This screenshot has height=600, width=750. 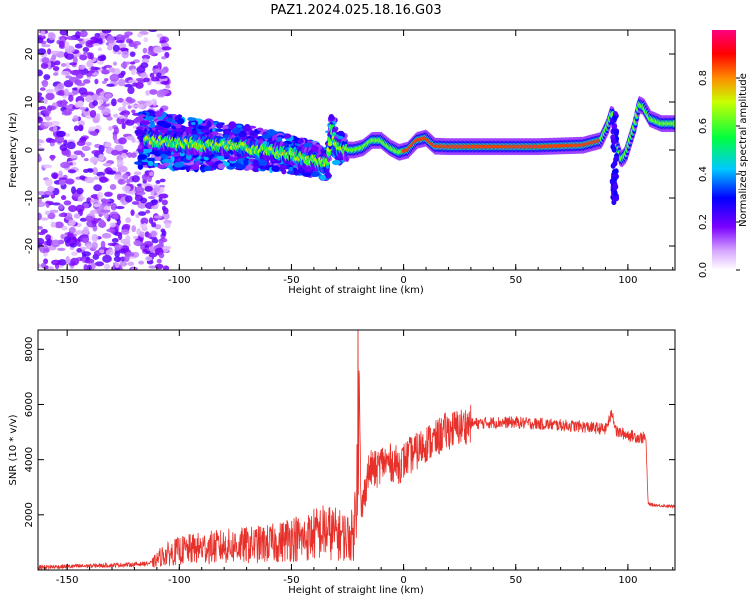 What do you see at coordinates (29, 150) in the screenshot?
I see `spectrogram-ytick-label: 0` at bounding box center [29, 150].